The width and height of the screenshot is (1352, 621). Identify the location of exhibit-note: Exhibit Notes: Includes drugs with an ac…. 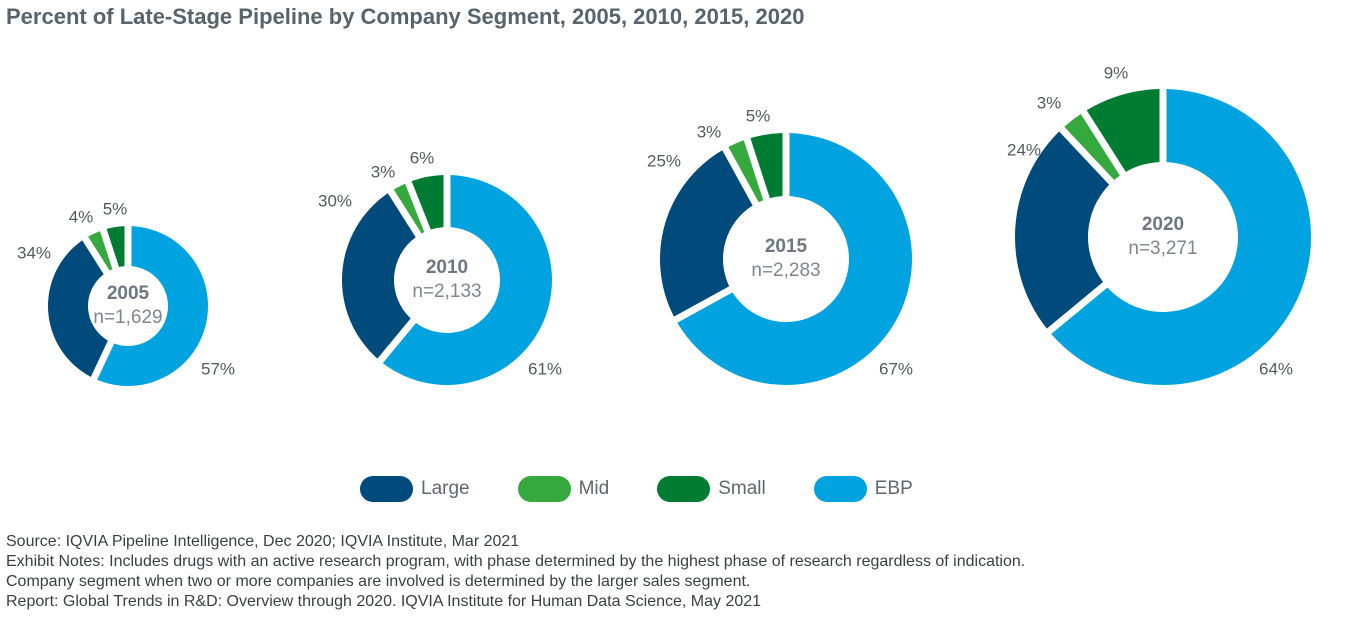
(516, 561).